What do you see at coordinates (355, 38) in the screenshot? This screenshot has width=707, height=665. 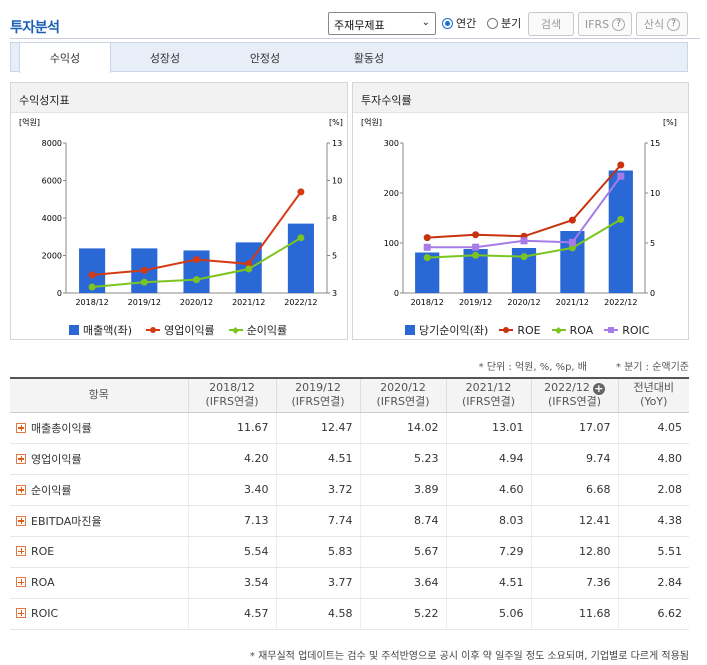 I see `title-divider` at bounding box center [355, 38].